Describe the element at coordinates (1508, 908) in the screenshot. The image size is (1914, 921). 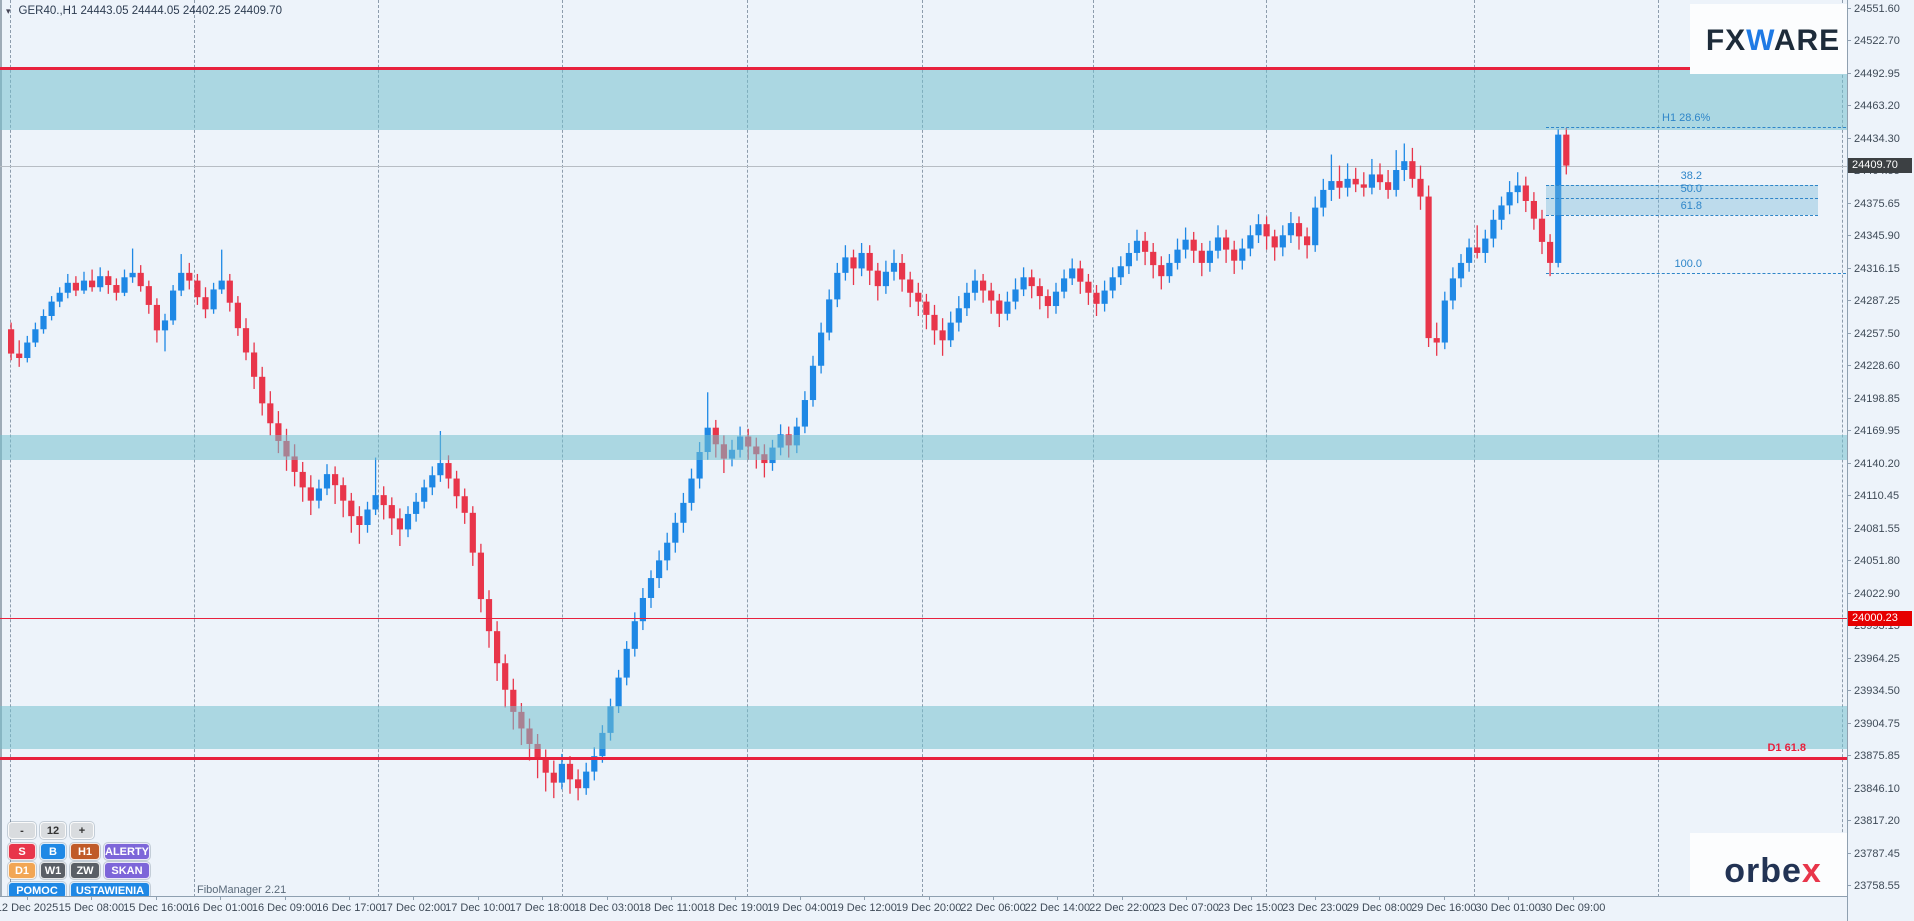
I see `time-tick-label: 30 Dec 01:00` at that location.